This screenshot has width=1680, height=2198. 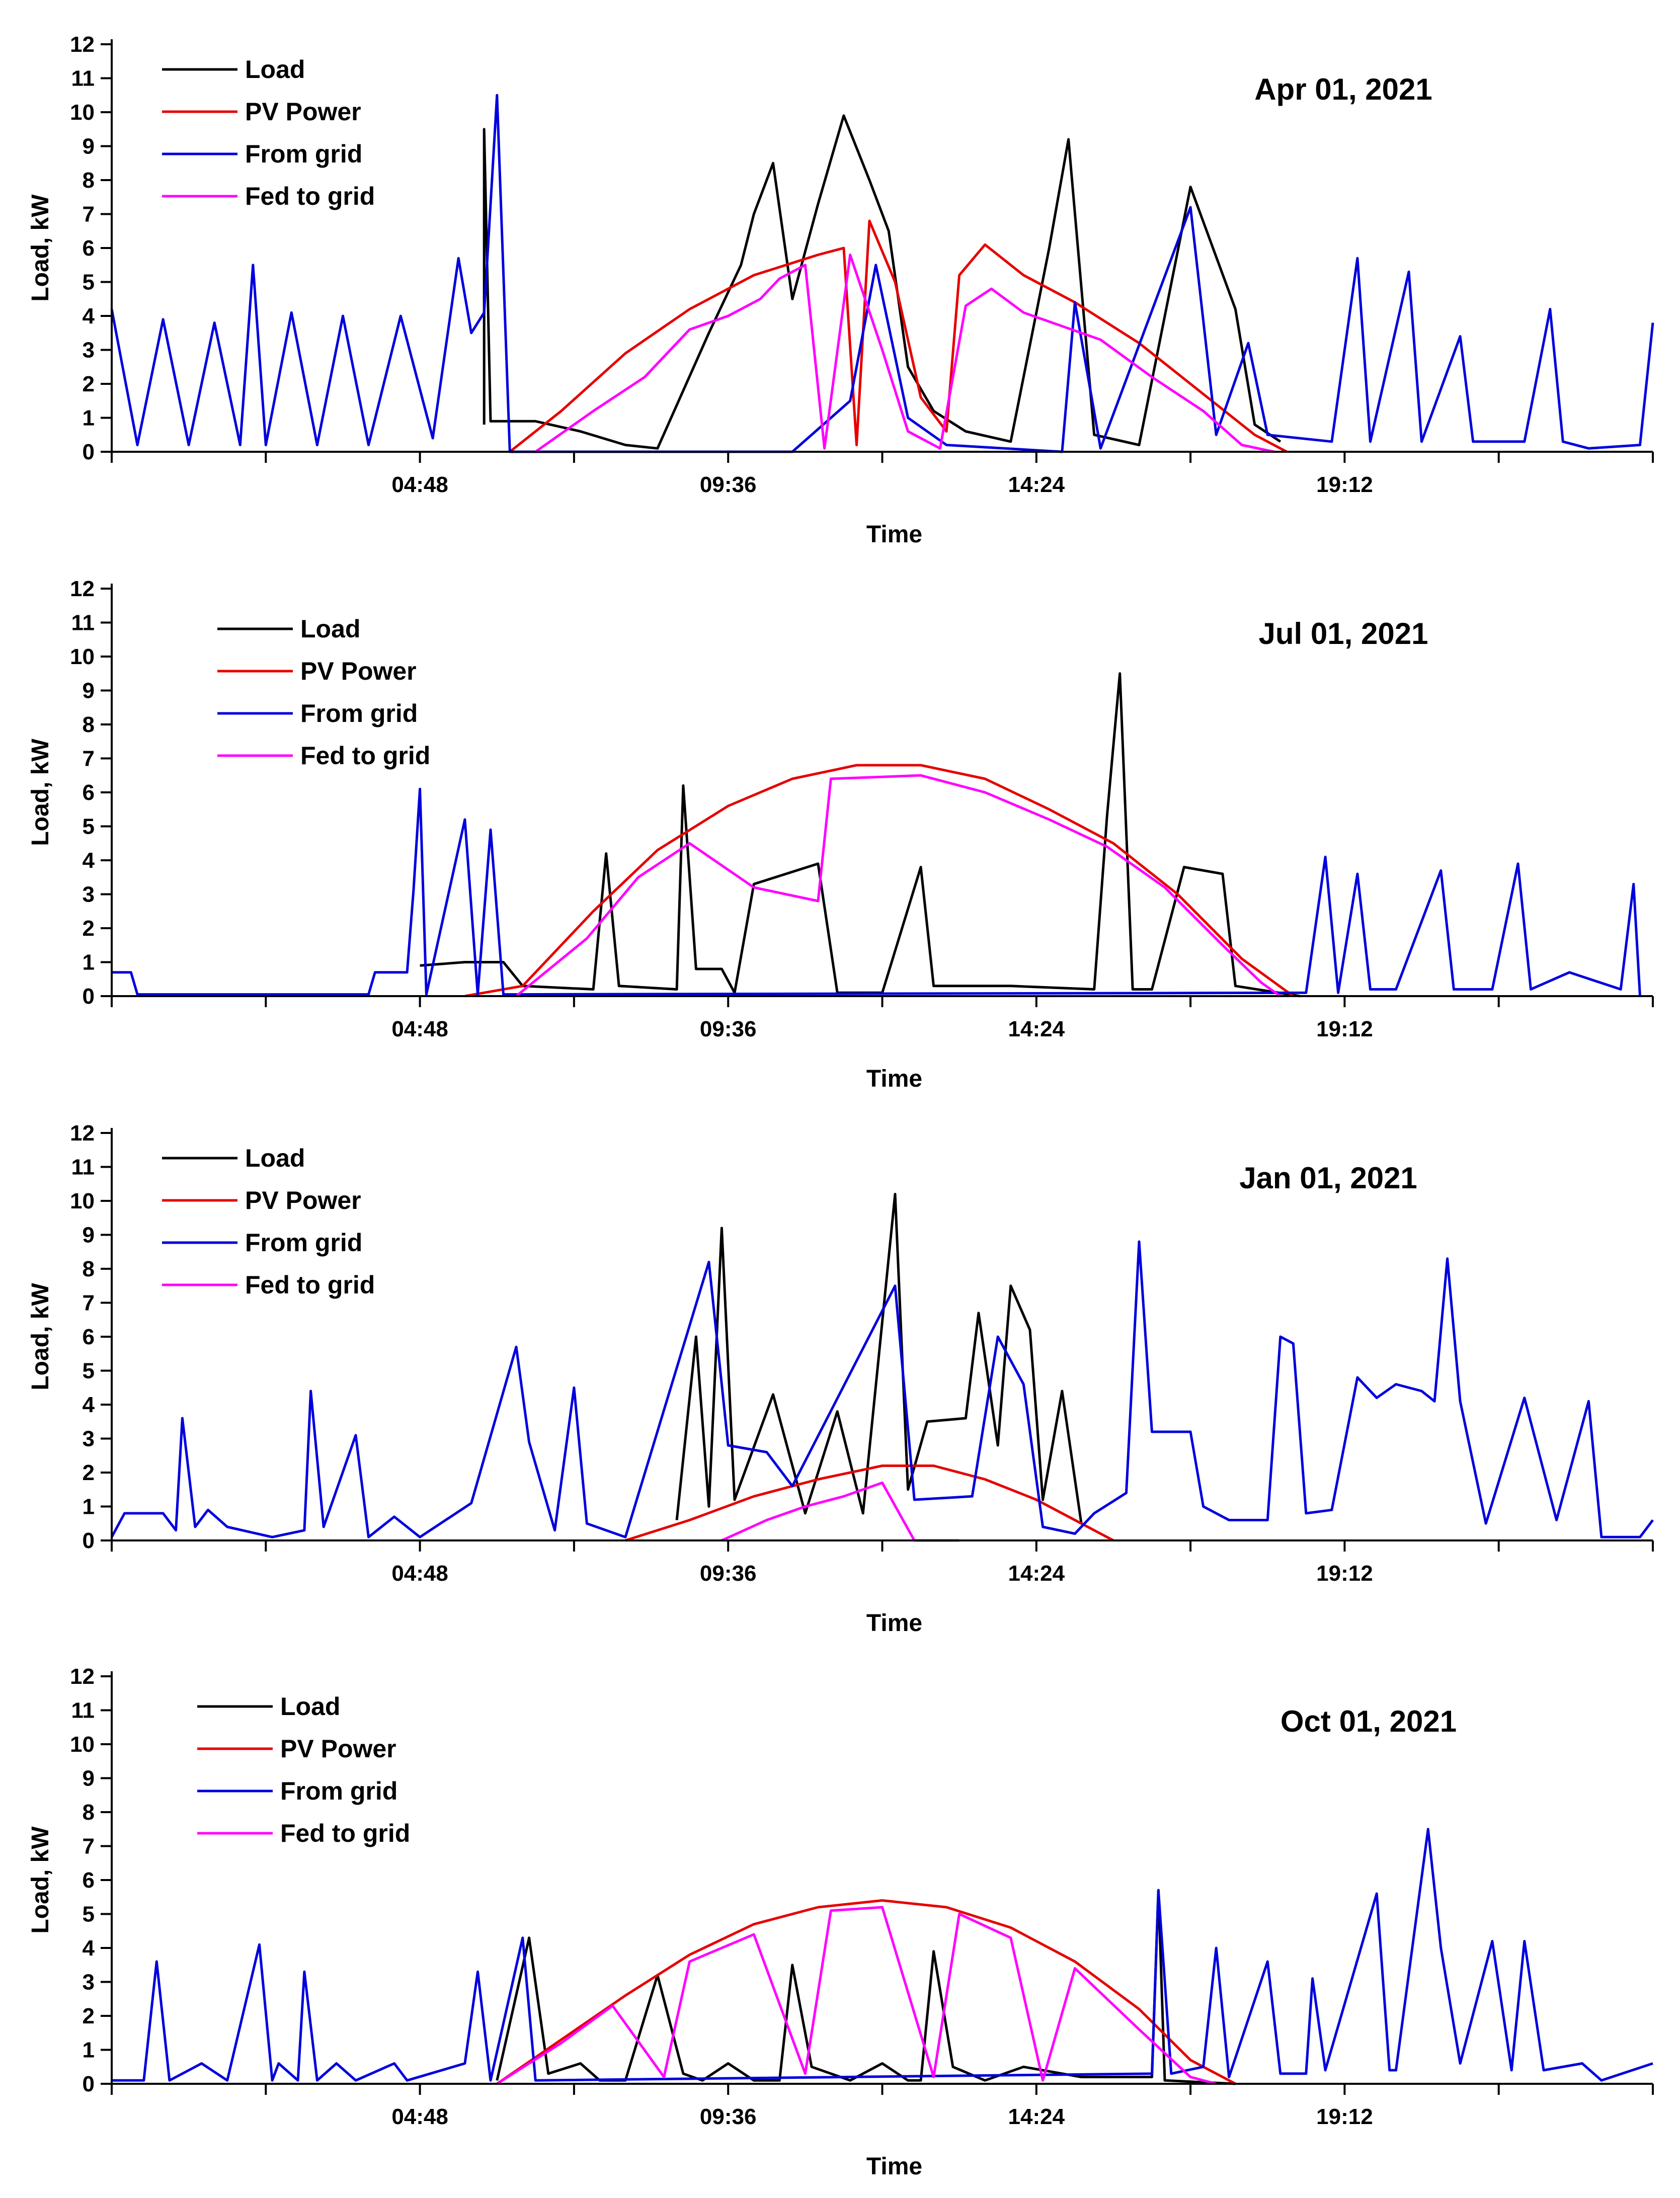 What do you see at coordinates (1369, 1721) in the screenshot?
I see `chart-title: Oct 01, 2021` at bounding box center [1369, 1721].